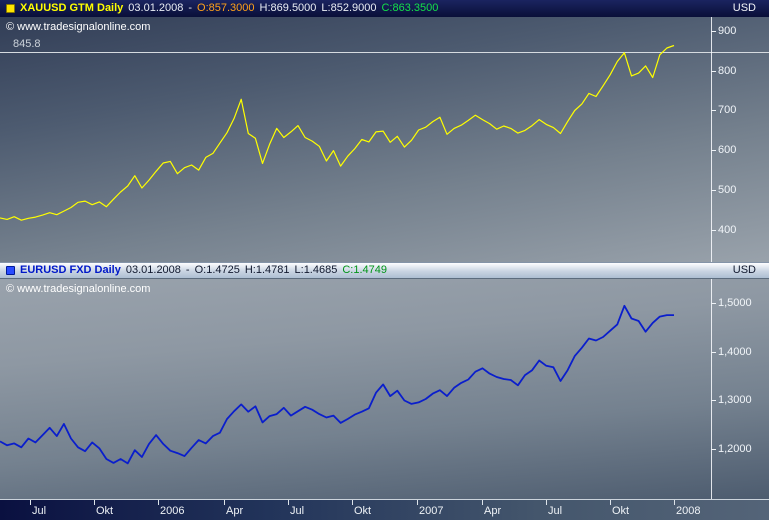  What do you see at coordinates (735, 303) in the screenshot?
I see `price-tick-label: 1,5000` at bounding box center [735, 303].